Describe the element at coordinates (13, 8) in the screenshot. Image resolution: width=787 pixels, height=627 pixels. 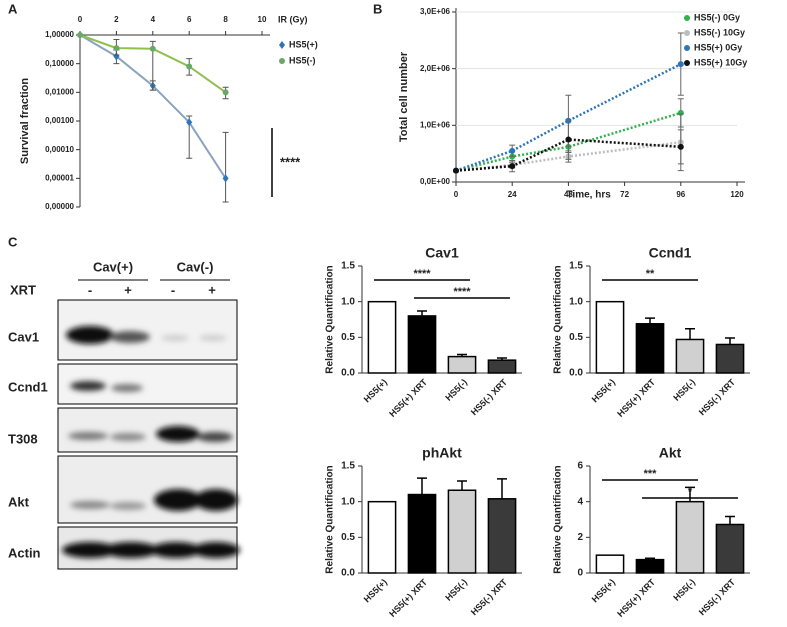
I see `panel-label: A` at that location.